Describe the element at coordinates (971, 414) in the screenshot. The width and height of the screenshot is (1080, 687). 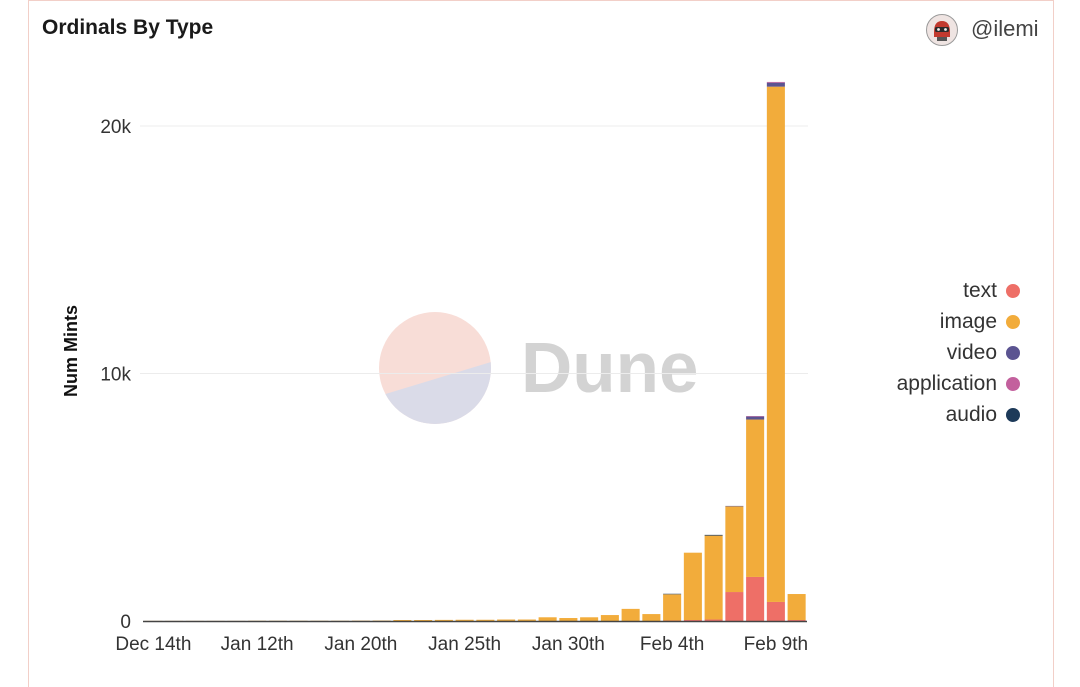
I see `legend-label: audio` at that location.